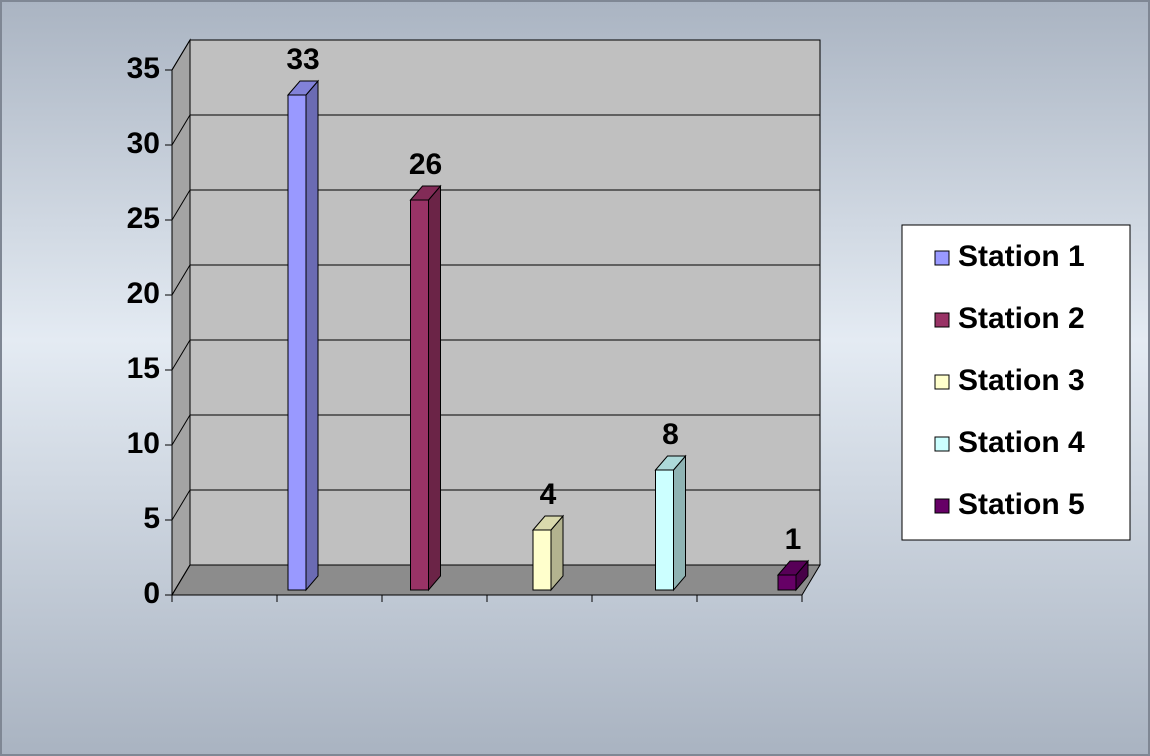  What do you see at coordinates (793, 539) in the screenshot?
I see `data-label: 1` at bounding box center [793, 539].